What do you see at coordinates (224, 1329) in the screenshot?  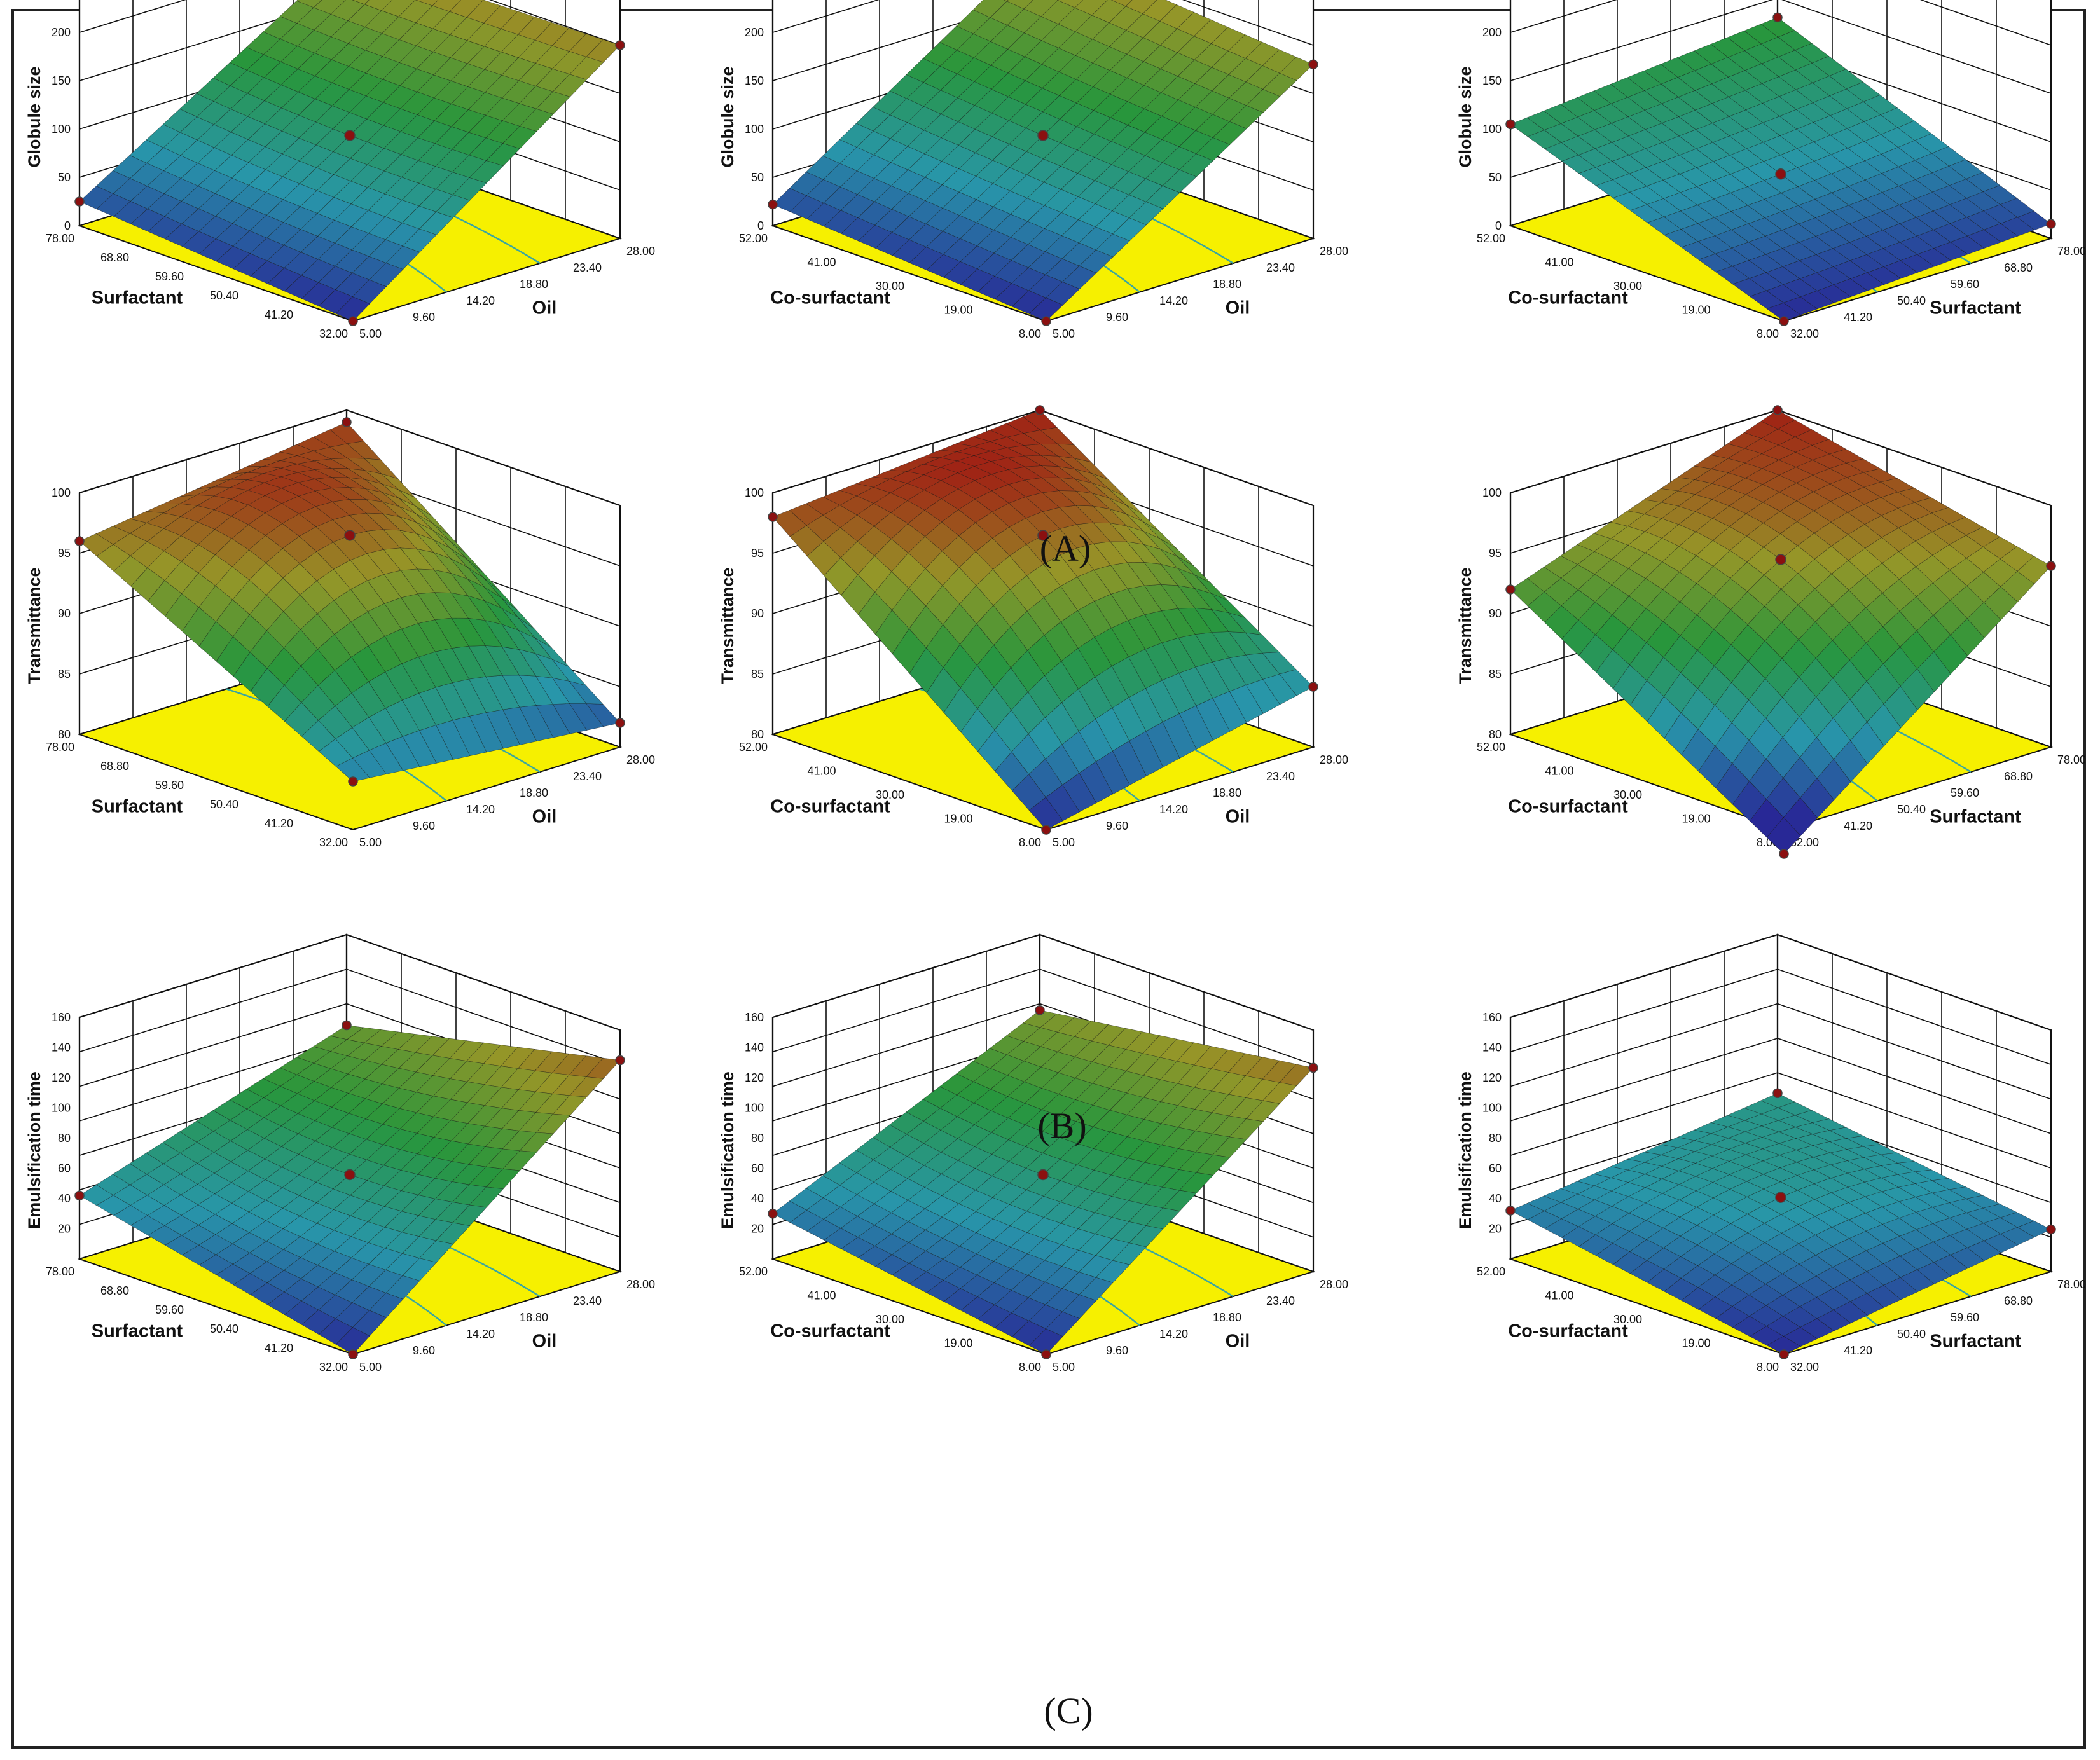 I see `x-tick-label: 50.40` at bounding box center [224, 1329].